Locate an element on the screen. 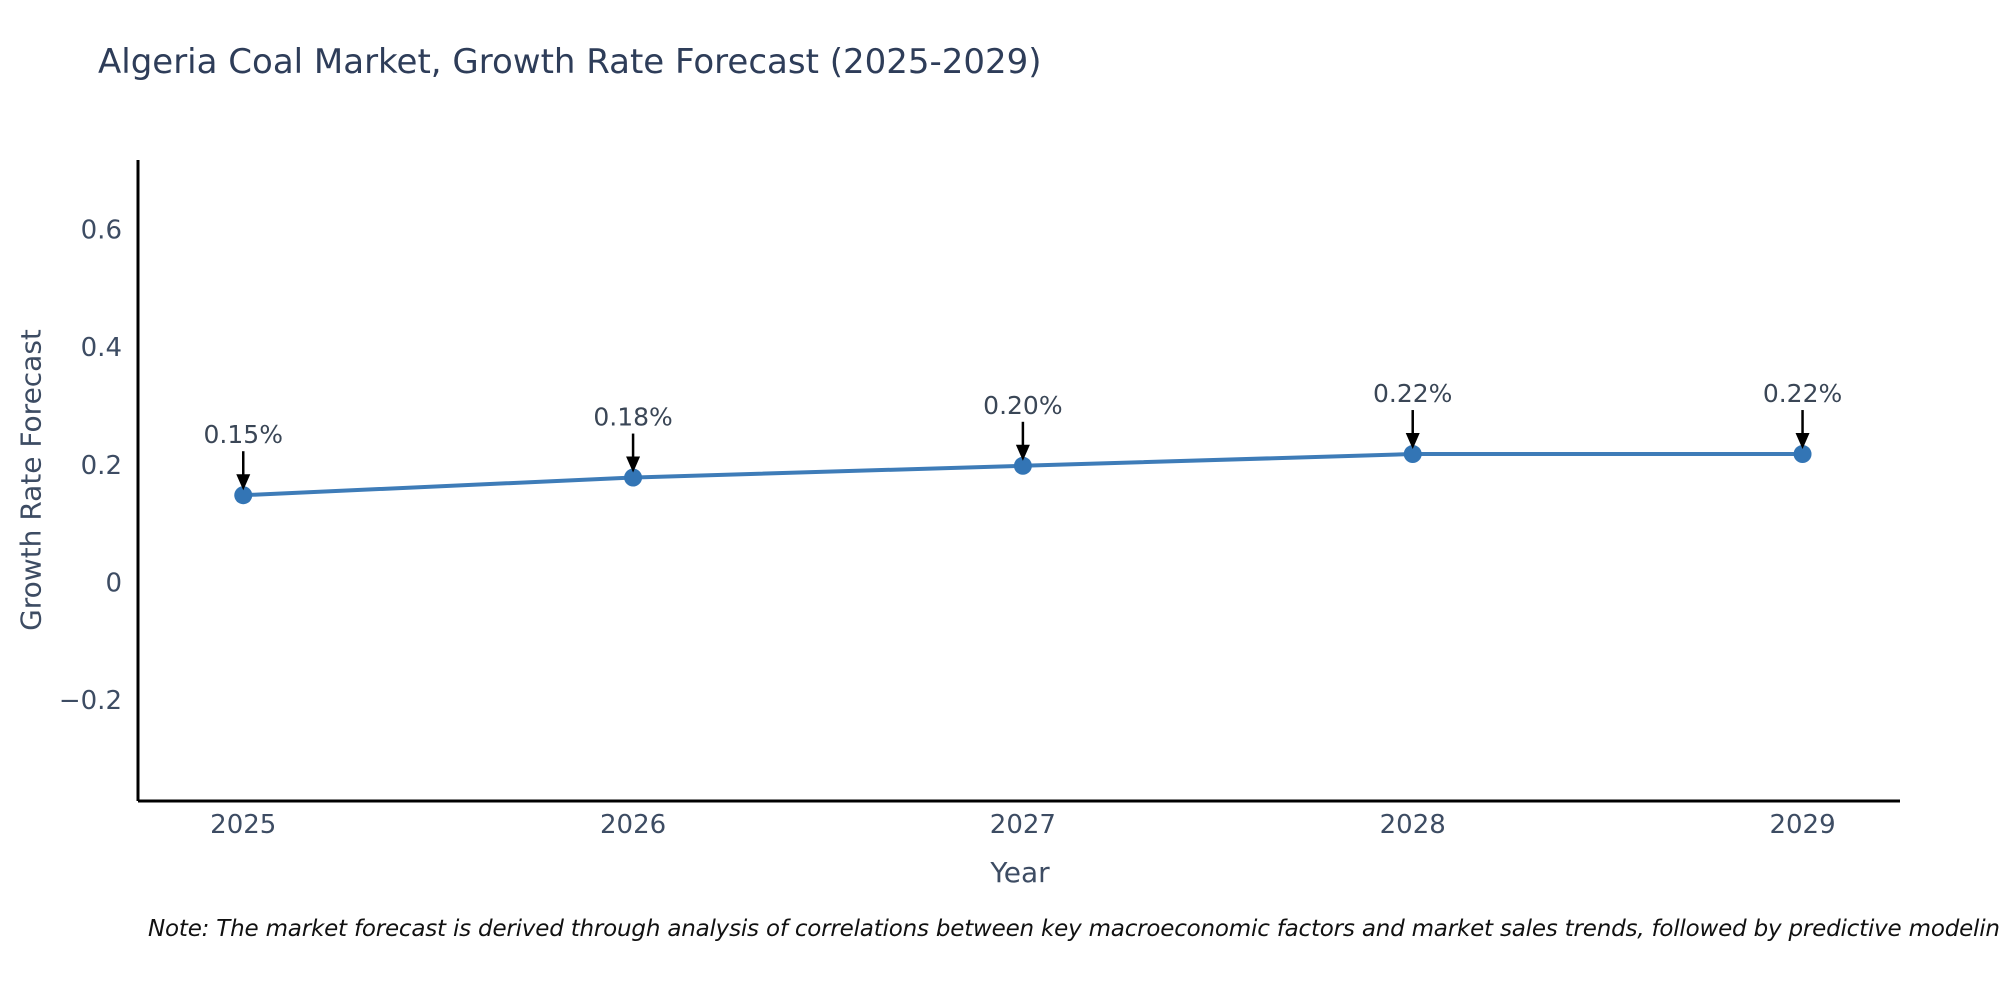 The height and width of the screenshot is (1000, 2000). x-tick-label-2028: 2028 is located at coordinates (1413, 825).